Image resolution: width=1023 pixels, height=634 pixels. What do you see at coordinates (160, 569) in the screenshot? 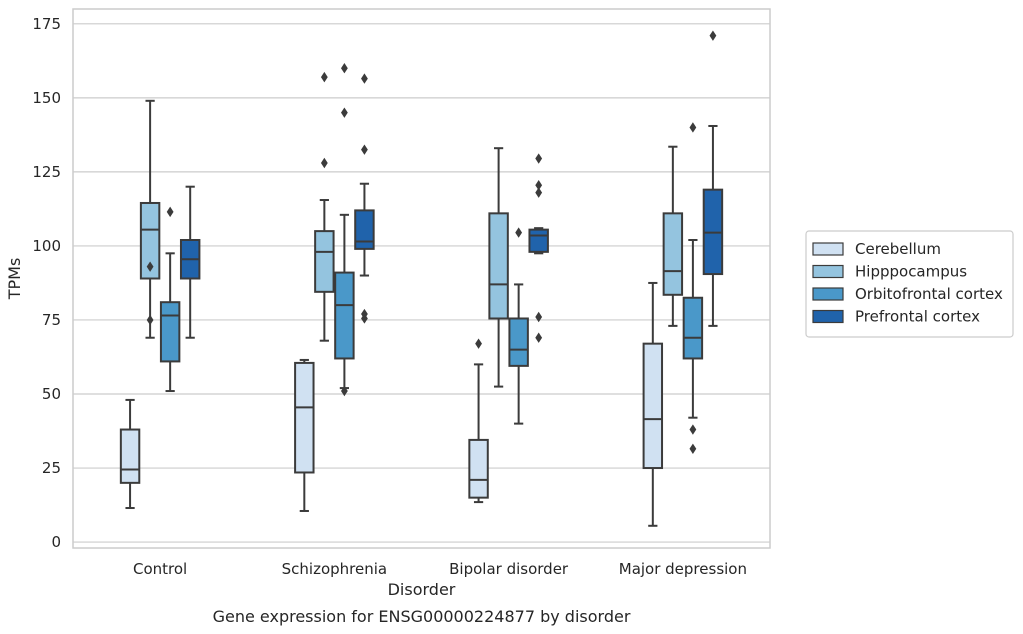
I see `x-tick-label: Control` at bounding box center [160, 569].